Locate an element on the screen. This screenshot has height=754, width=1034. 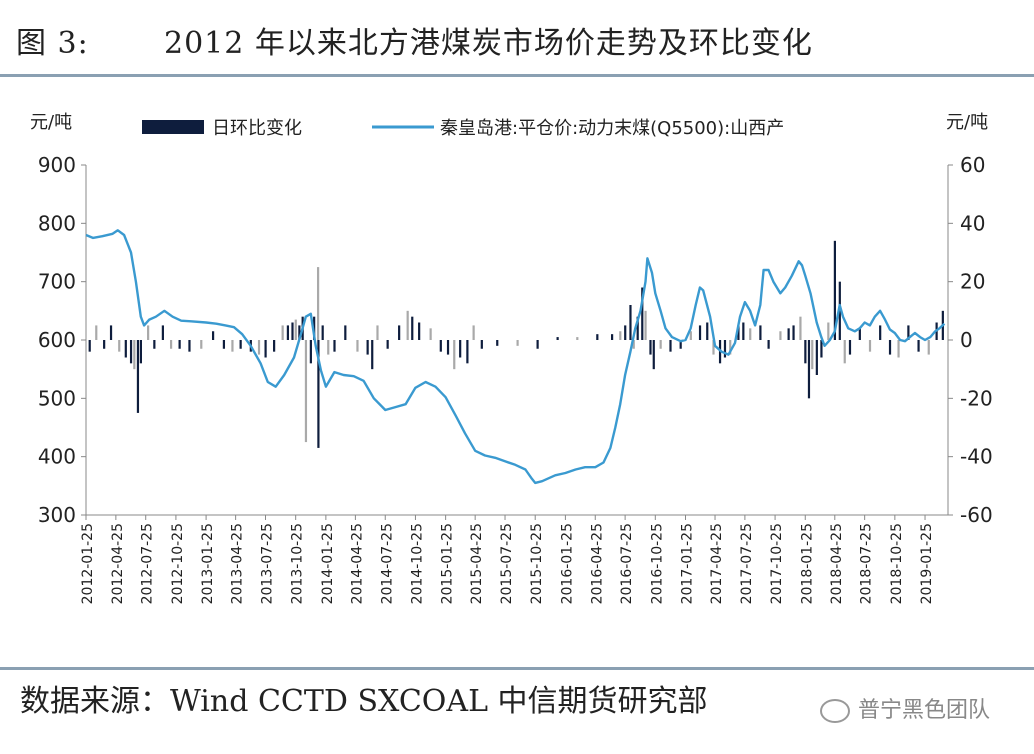
bottom-rule is located at coordinates (517, 668).